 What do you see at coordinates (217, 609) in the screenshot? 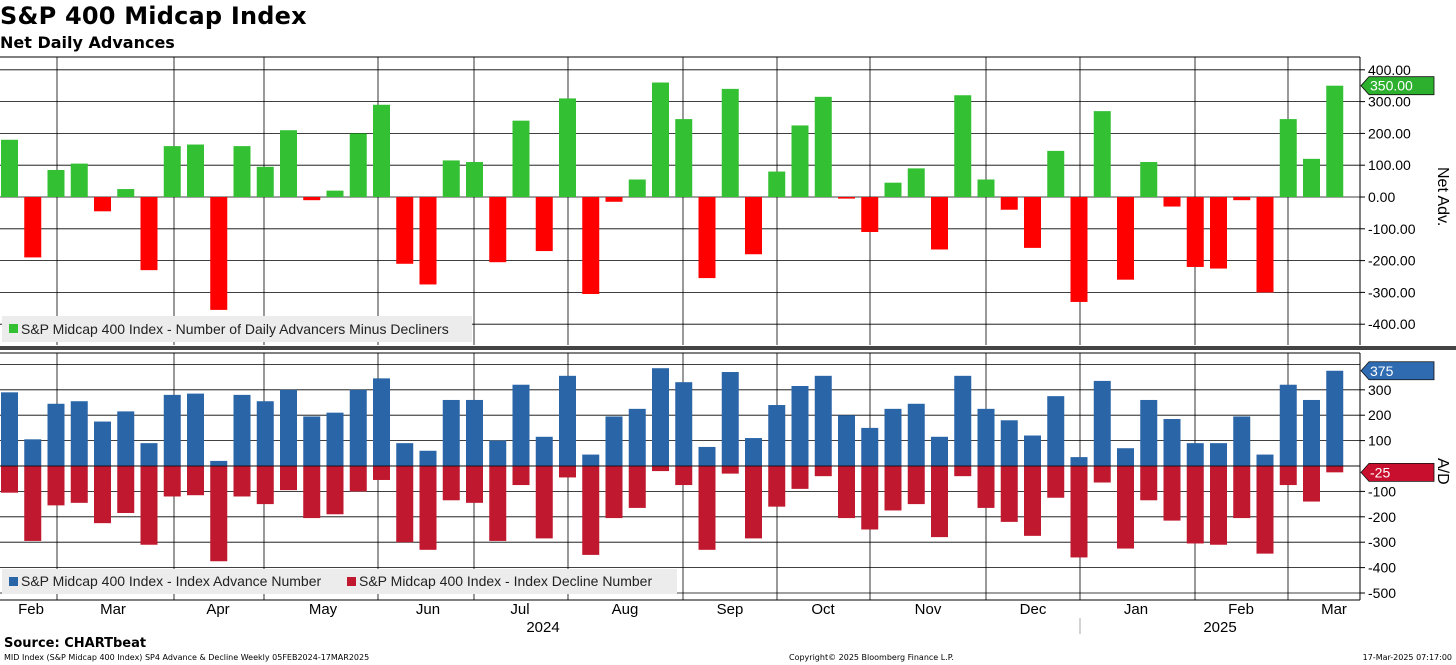
I see `x-tick-label: Apr` at bounding box center [217, 609].